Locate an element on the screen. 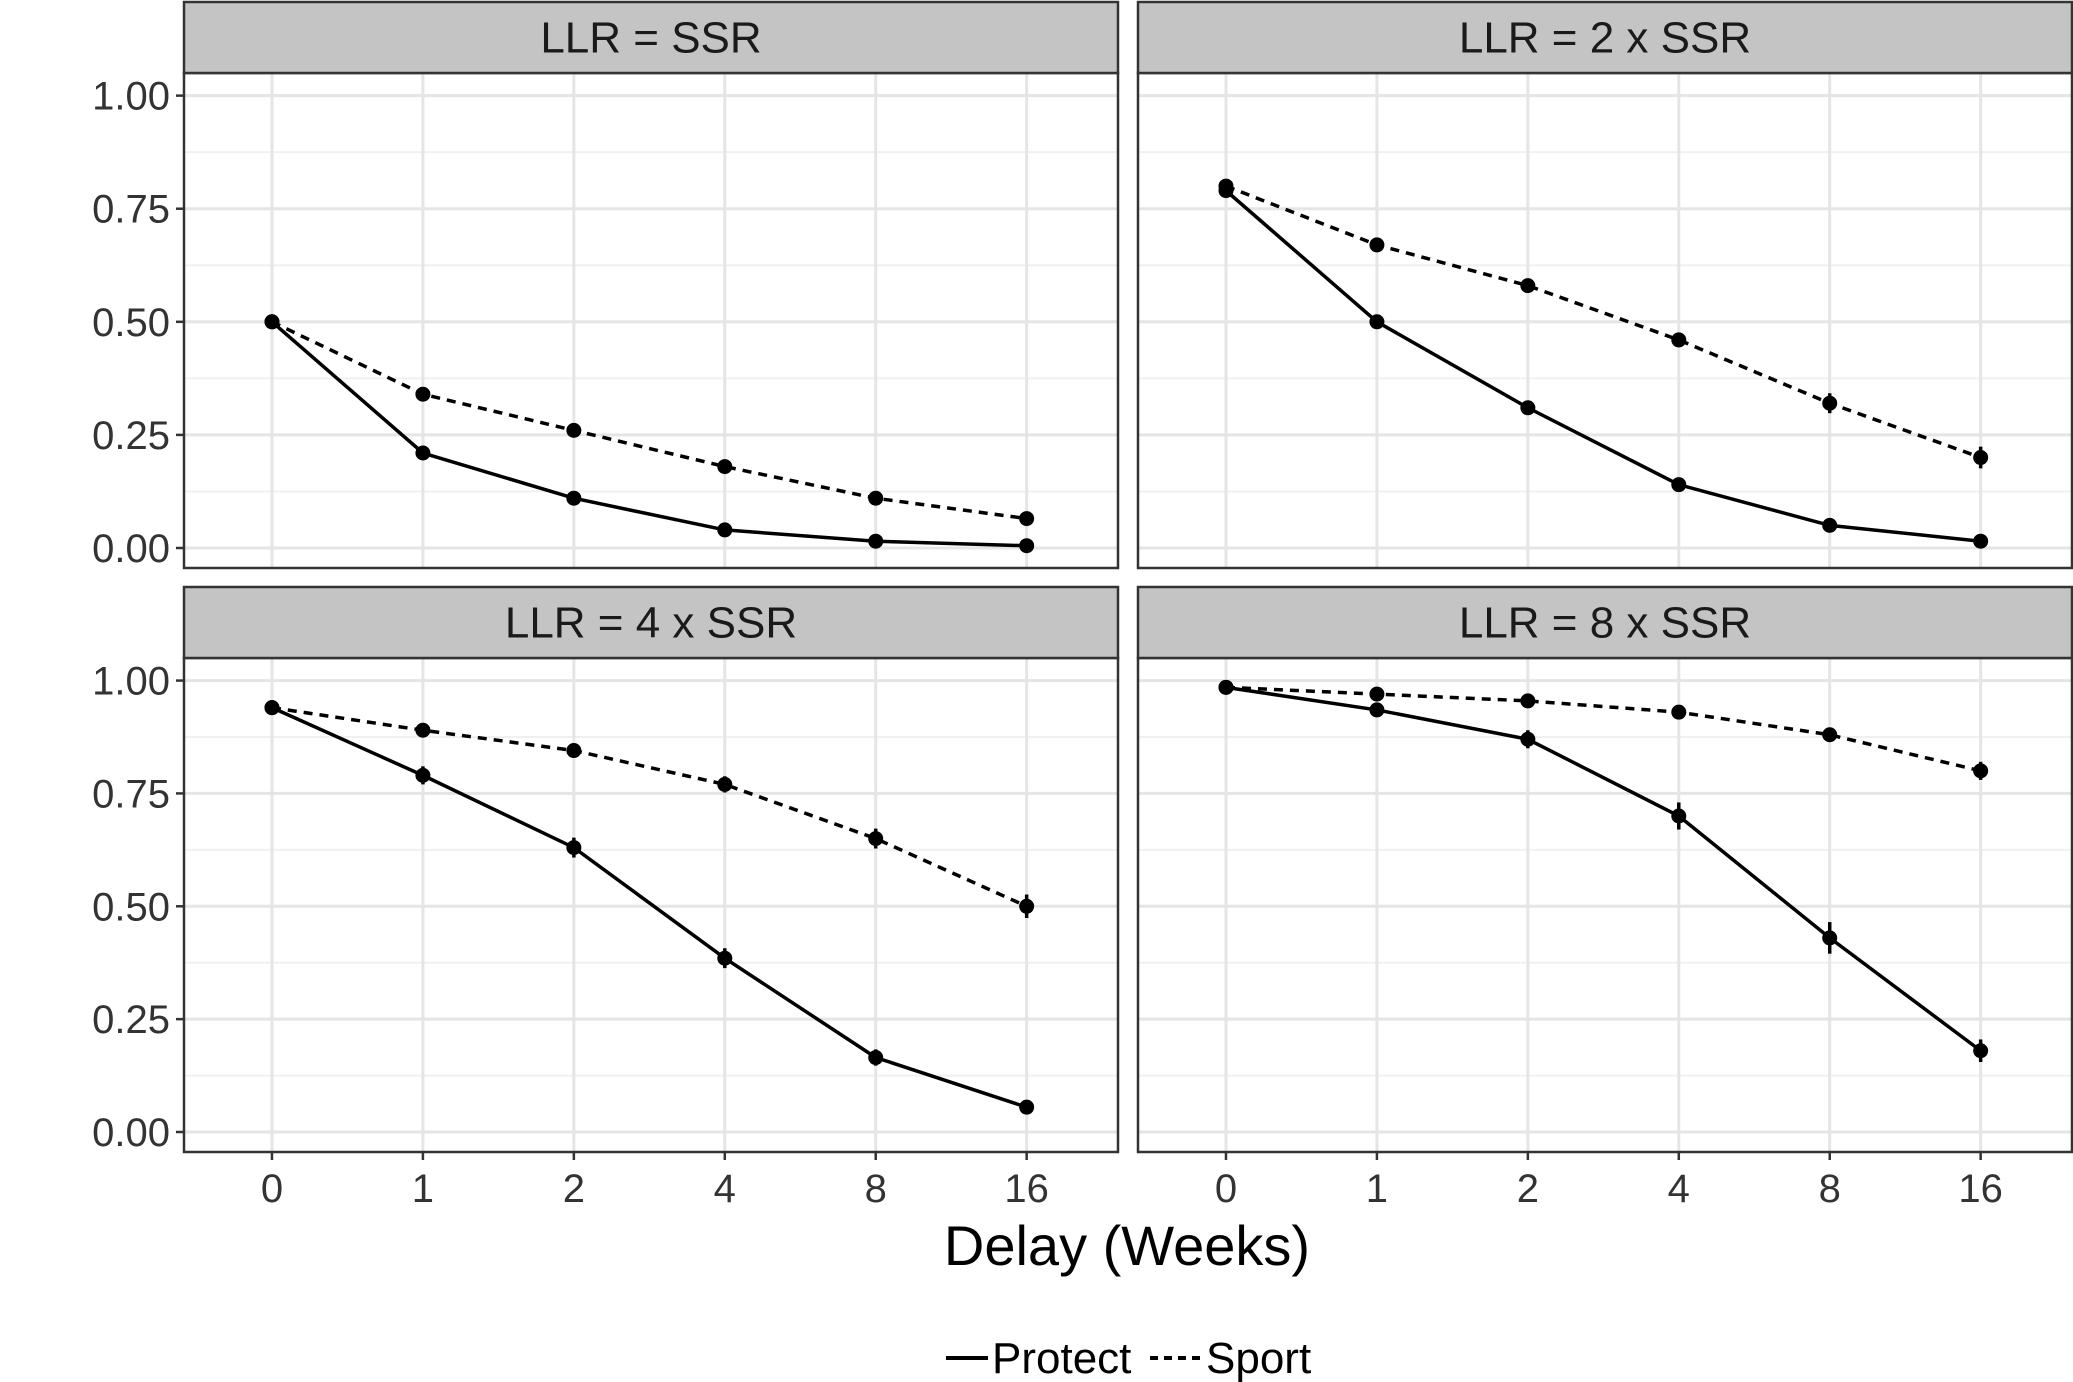  panel-4-strip is located at coordinates (1604, 622).